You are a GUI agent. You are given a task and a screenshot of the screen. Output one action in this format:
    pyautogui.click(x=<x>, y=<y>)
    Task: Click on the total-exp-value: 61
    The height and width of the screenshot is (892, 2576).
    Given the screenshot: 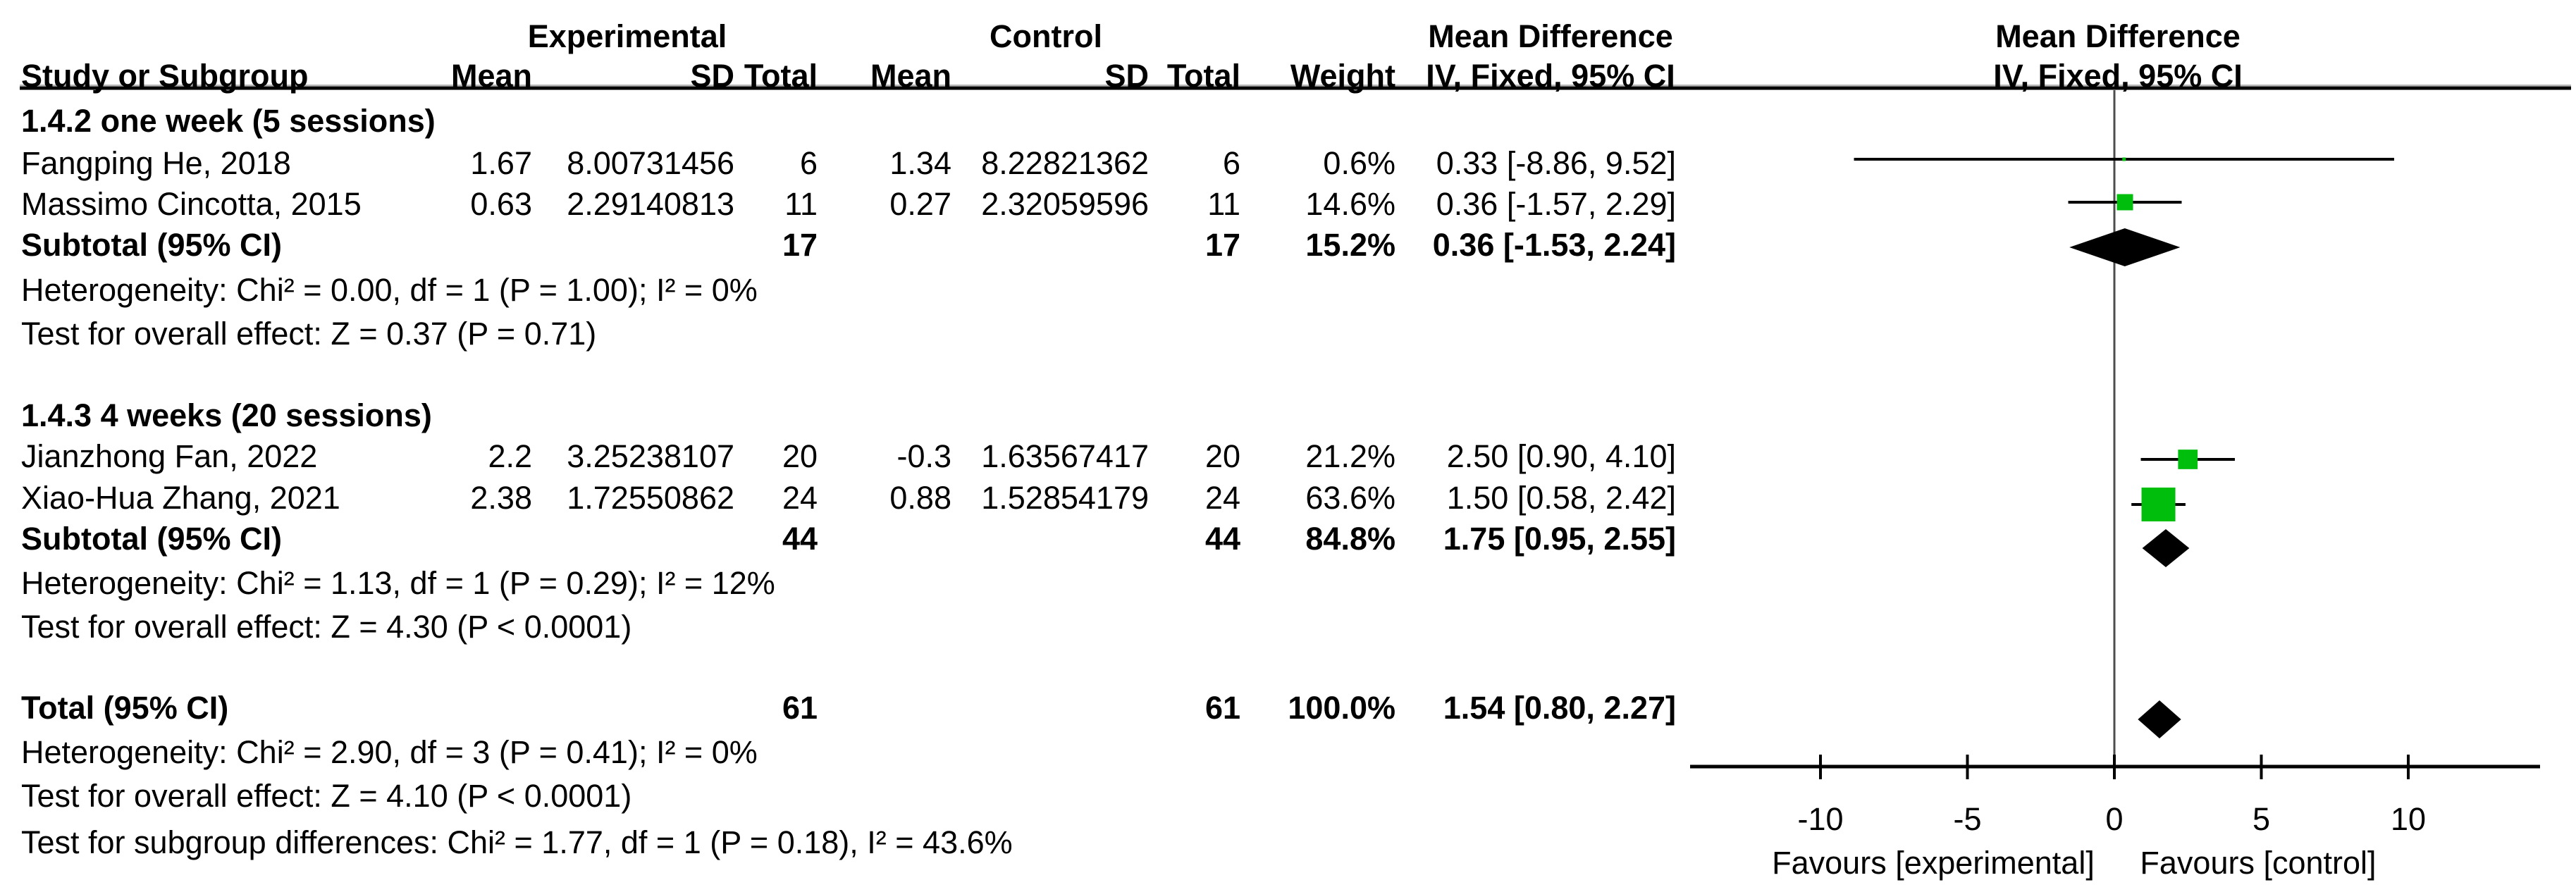 What is the action you would take?
    pyautogui.click(x=800, y=708)
    